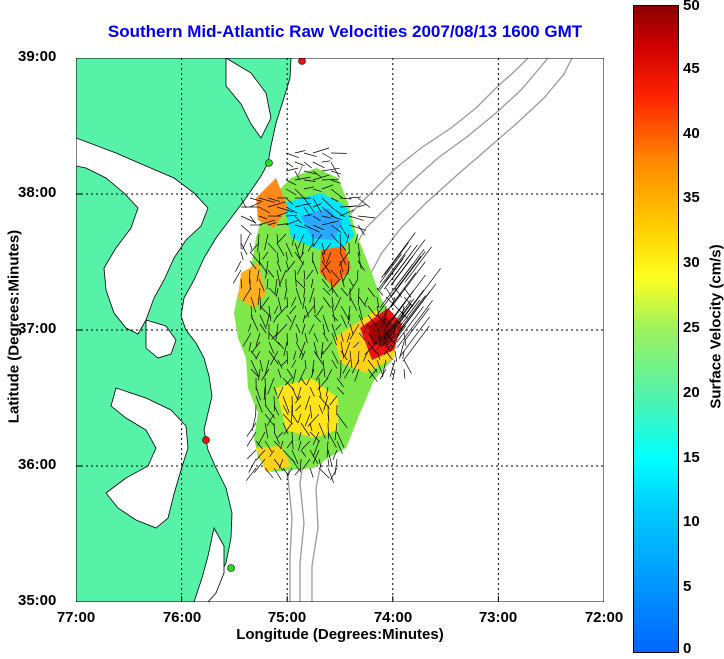 This screenshot has width=724, height=659. What do you see at coordinates (393, 617) in the screenshot?
I see `x-tick-label: 74:00` at bounding box center [393, 617].